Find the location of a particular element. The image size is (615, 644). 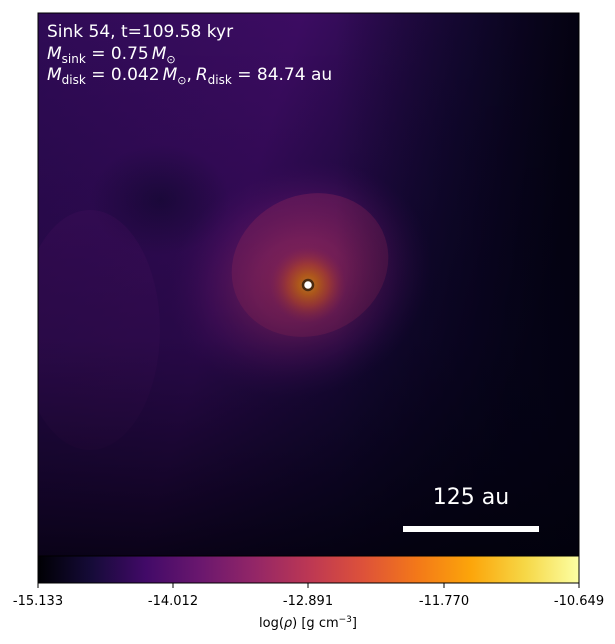

disk-properties: Mdisk = 0.042 M⊙, Rdisk = 84.74 au is located at coordinates (189, 76).